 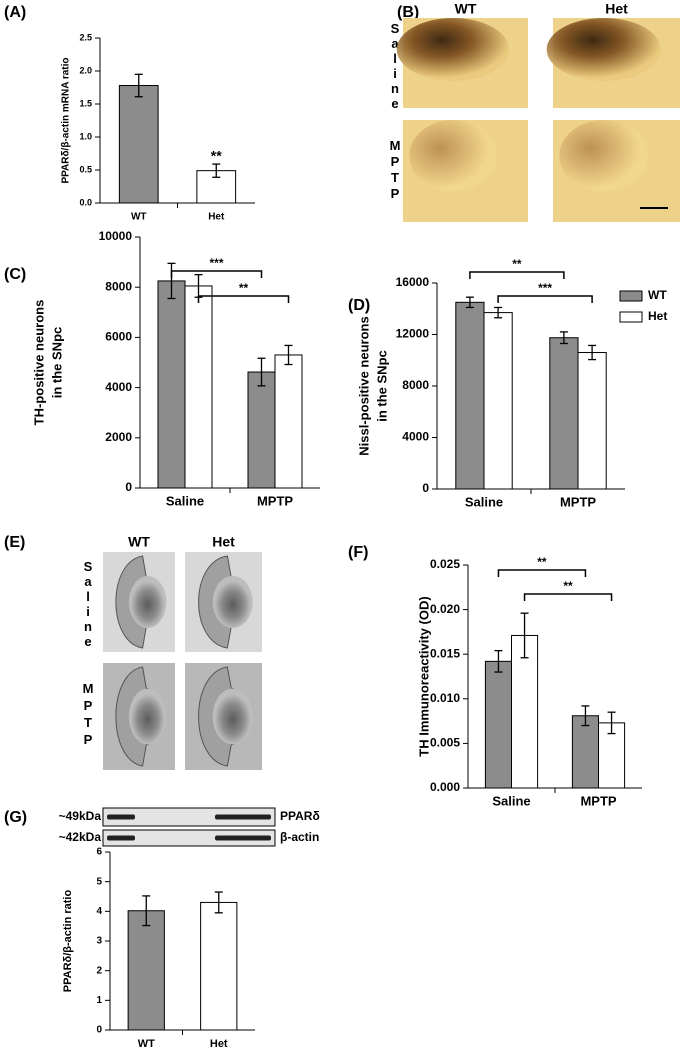 I want to click on y-axis-label: PPARδ/β-actin mRNA ratio, so click(x=66, y=120).